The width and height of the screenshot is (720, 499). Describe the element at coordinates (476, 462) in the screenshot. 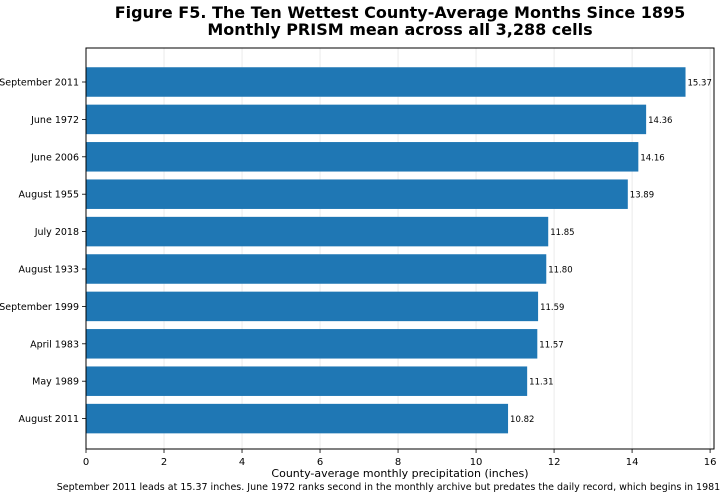

I see `x-tick-label: 10` at that location.